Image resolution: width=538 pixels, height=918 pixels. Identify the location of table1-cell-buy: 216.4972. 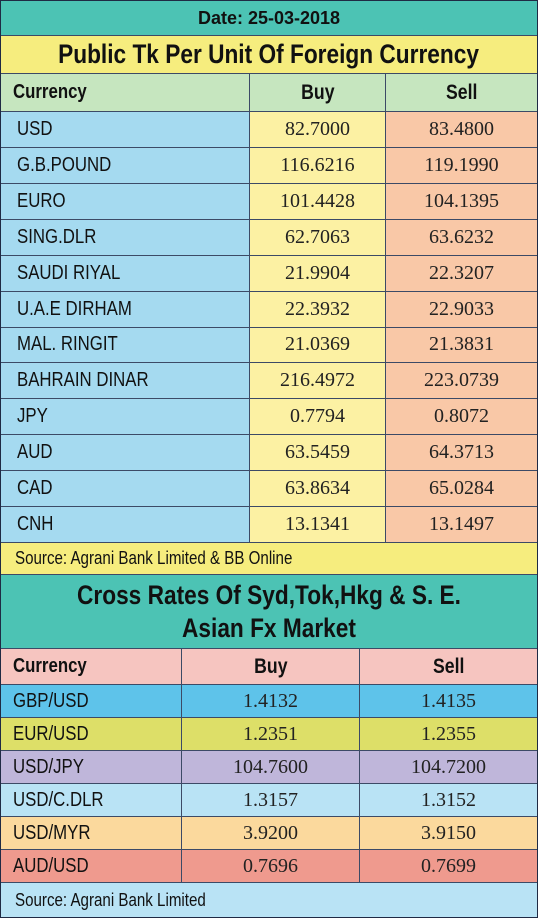
(317, 381).